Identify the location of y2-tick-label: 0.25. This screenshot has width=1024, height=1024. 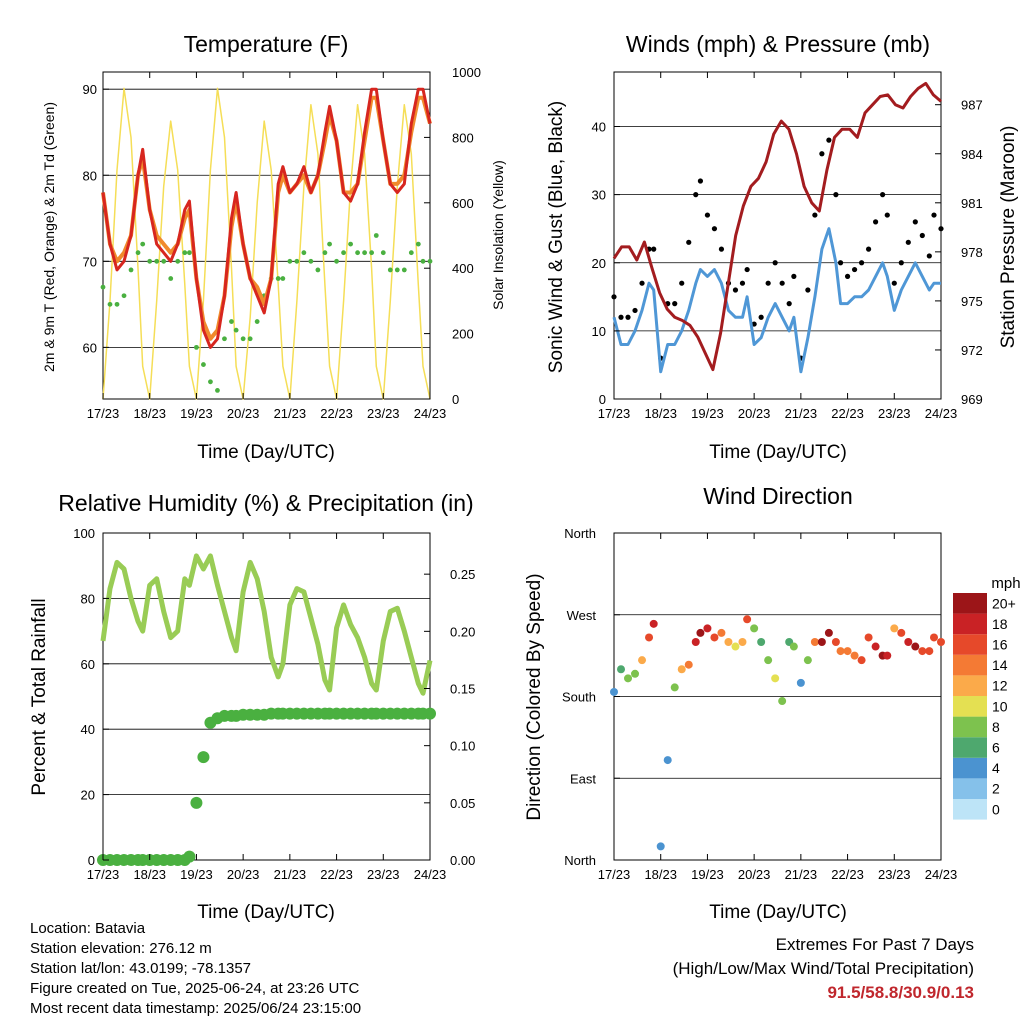
(462, 574).